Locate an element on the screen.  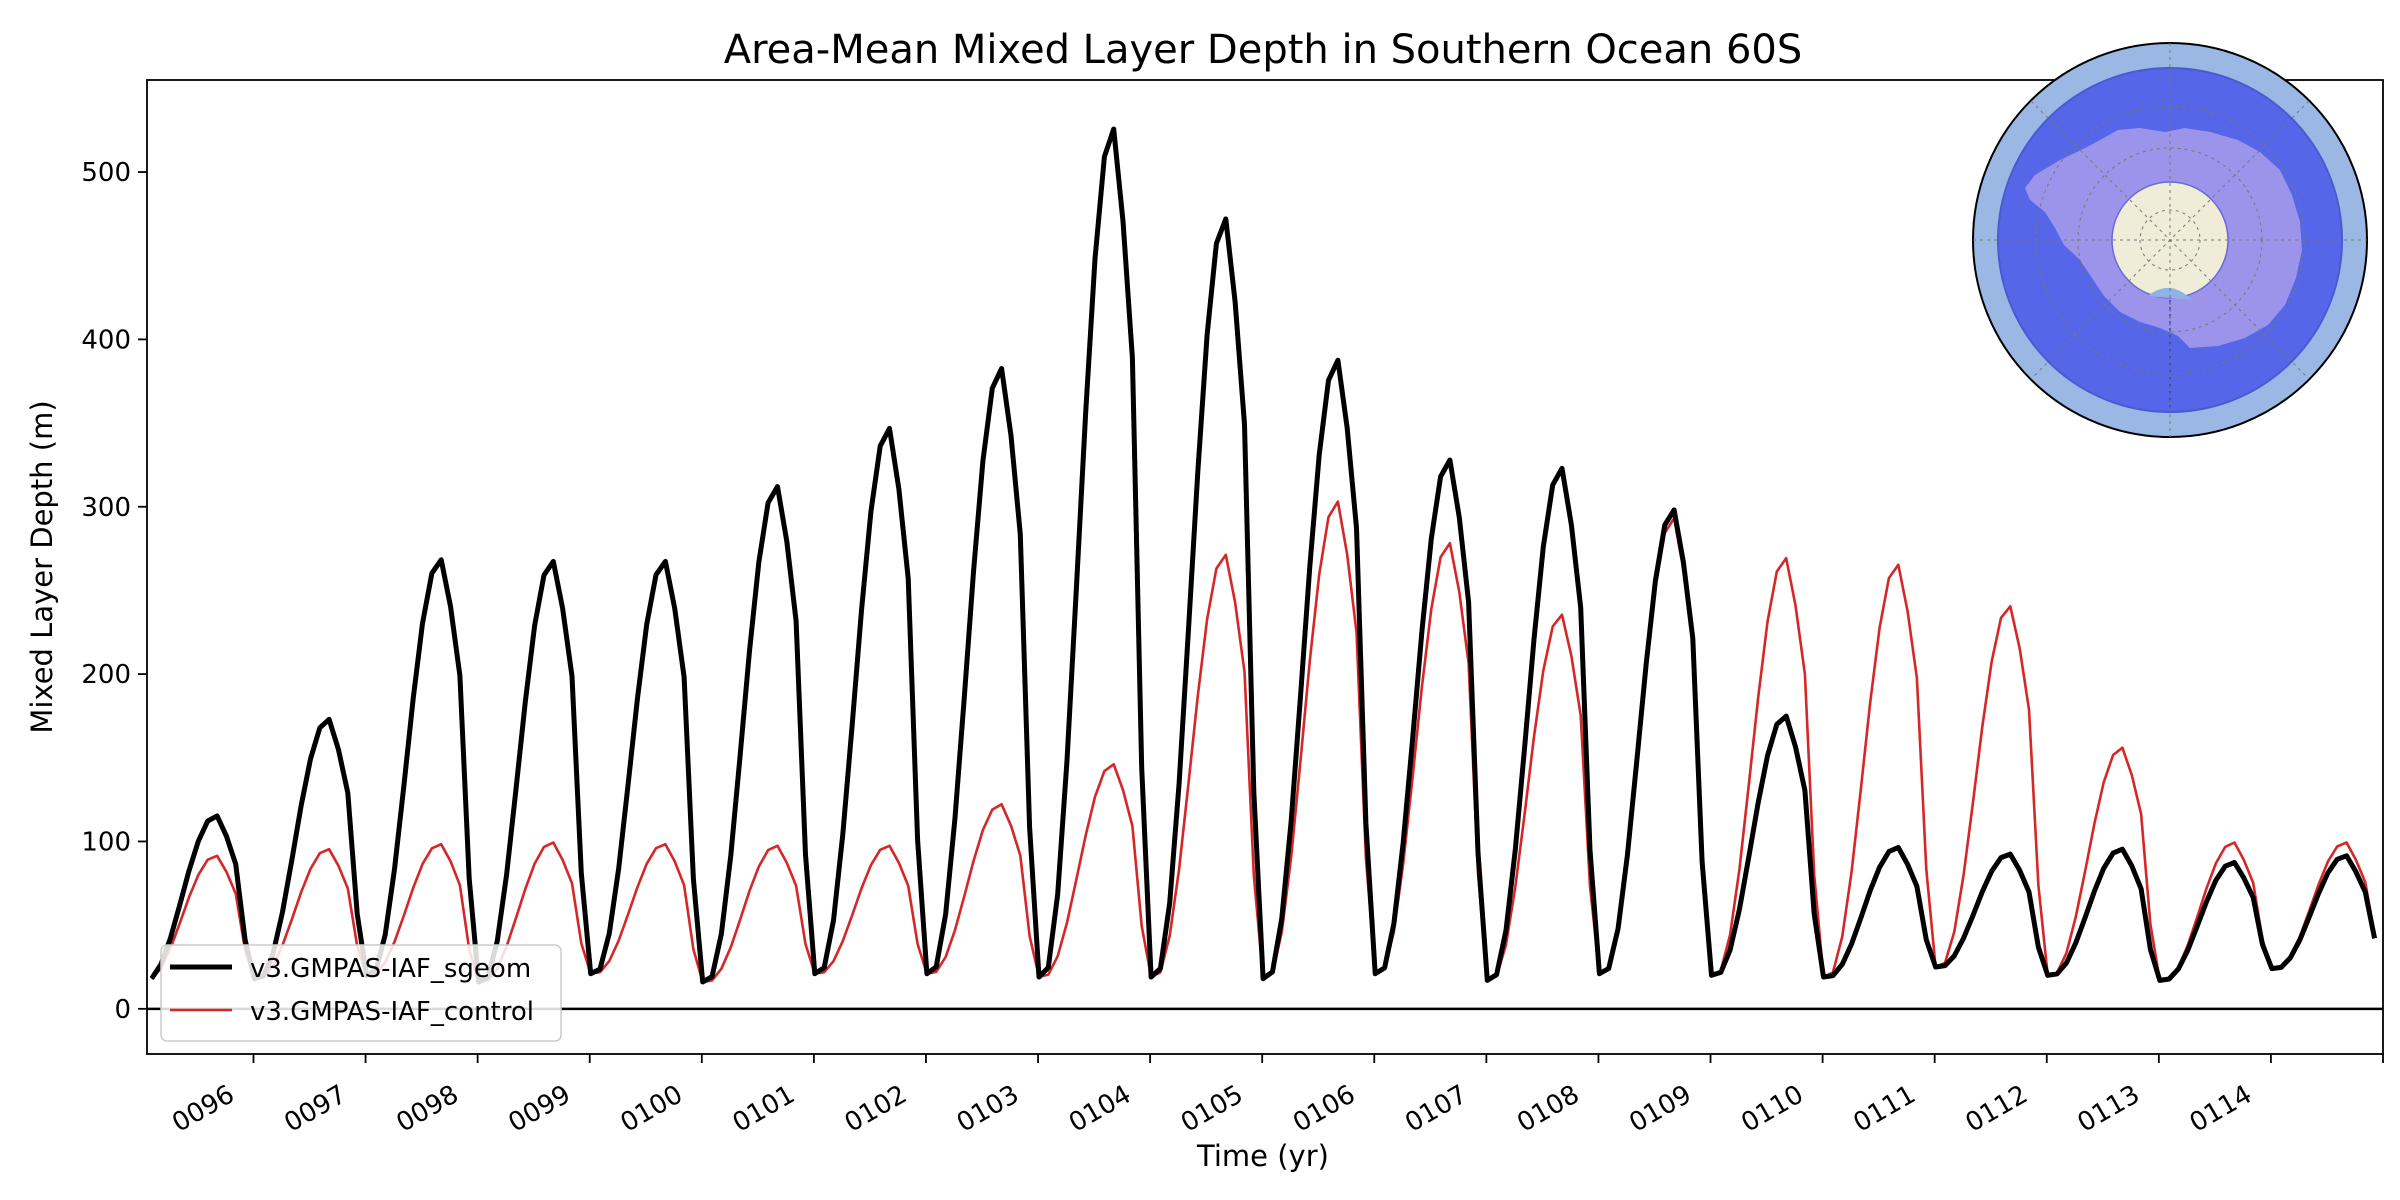
x-tick-label: 0110 is located at coordinates (1772, 1109).